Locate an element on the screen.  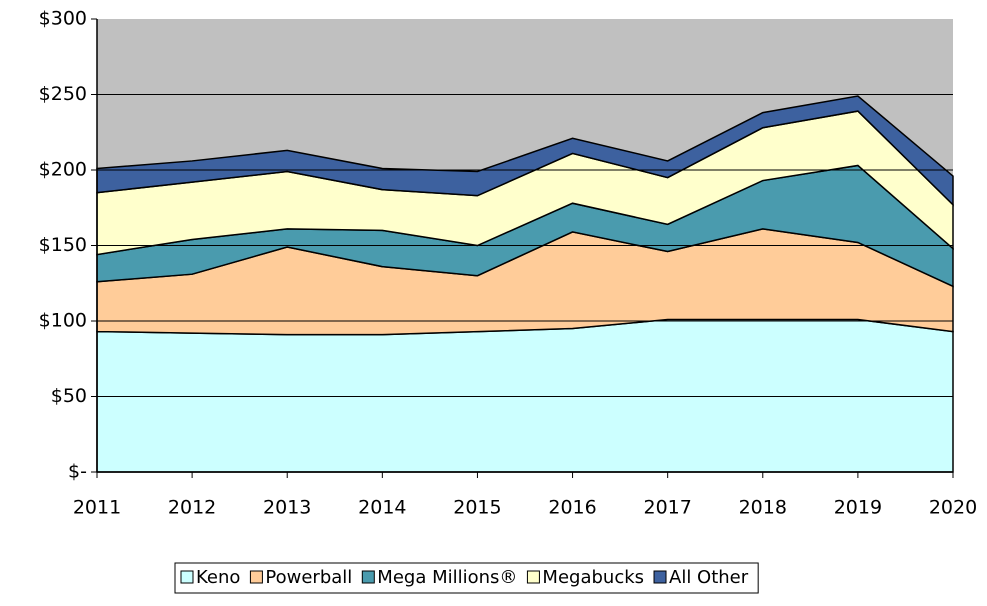
y-tick-label: $150 is located at coordinates (63, 245).